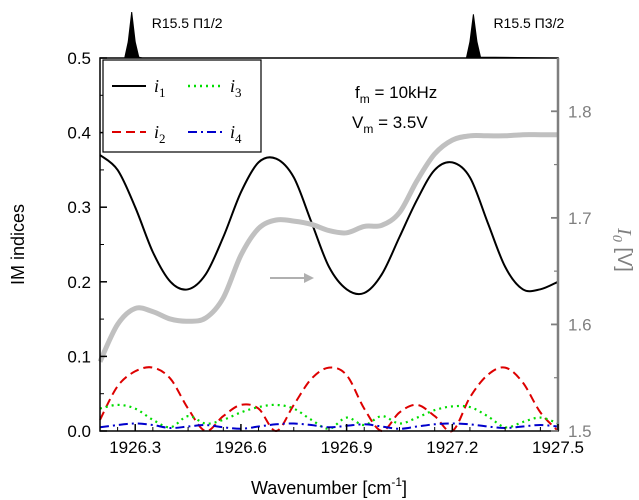 This screenshot has width=639, height=500. I want to click on series-line-i2, so click(329, 399).